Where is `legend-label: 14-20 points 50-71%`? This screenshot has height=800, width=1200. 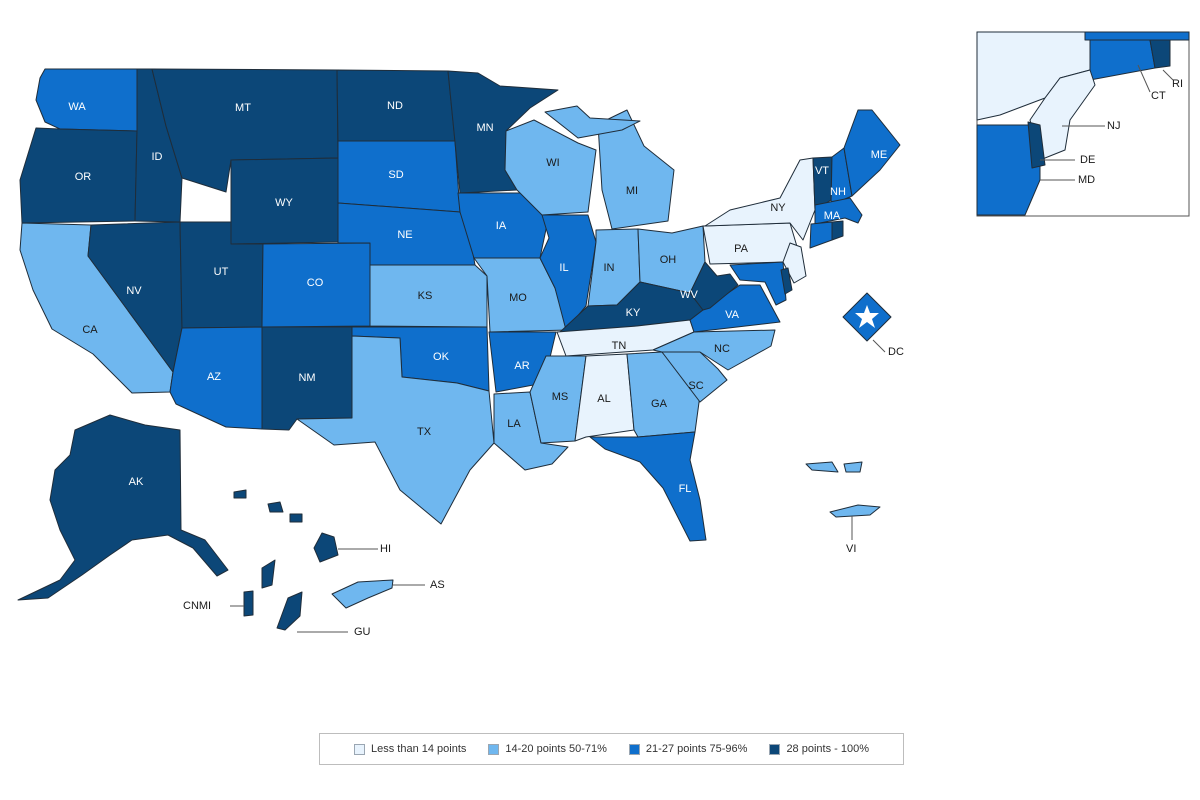
legend-label: 14-20 points 50-71% is located at coordinates (556, 749).